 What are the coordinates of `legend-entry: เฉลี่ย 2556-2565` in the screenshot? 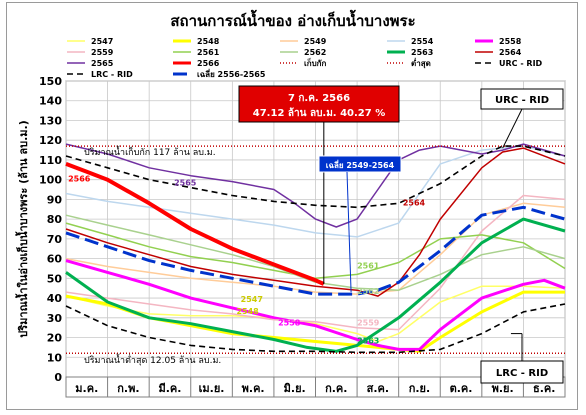 It's located at (231, 73).